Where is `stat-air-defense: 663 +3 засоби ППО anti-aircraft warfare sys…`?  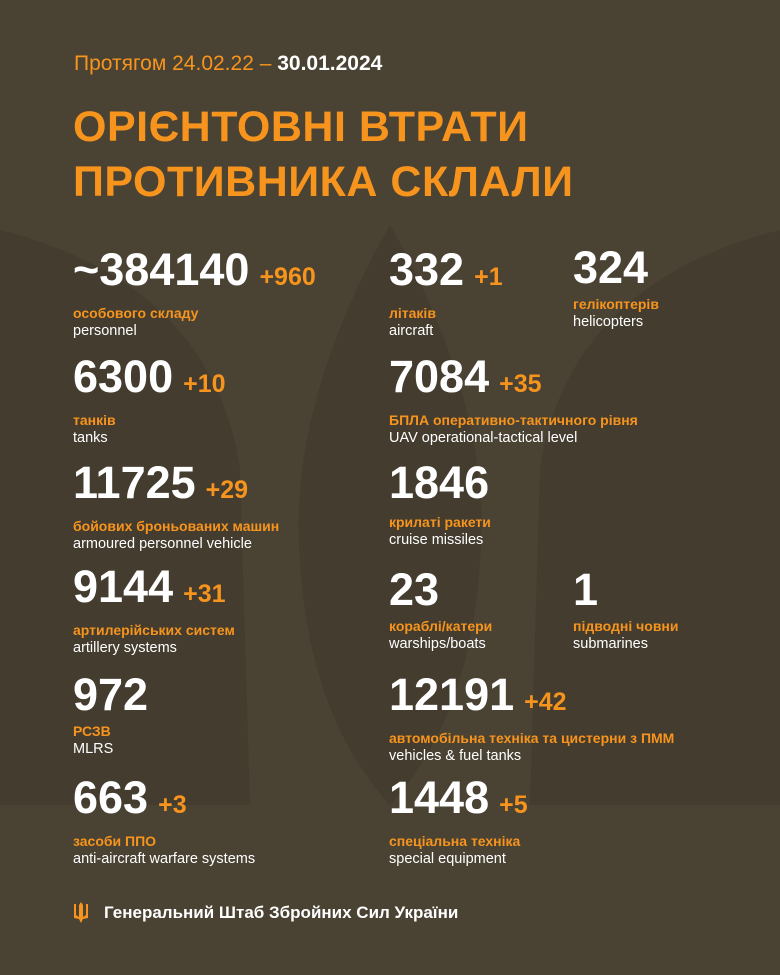
stat-air-defense: 663 +3 засоби ППО anti-aircraft warfare sys… is located at coordinates (164, 819).